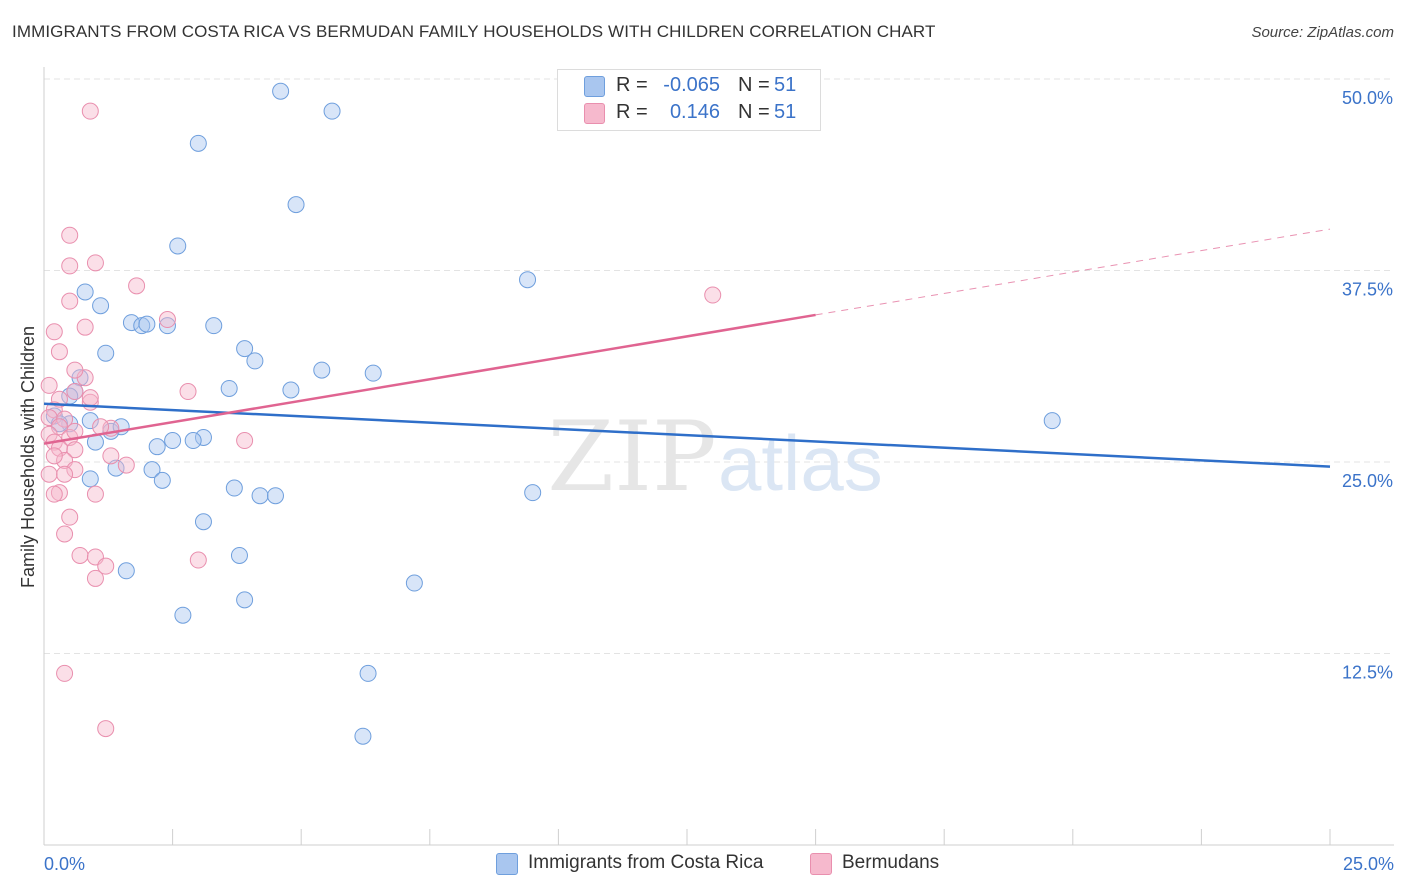  What do you see at coordinates (28, 457) in the screenshot?
I see `y-axis-label: Family Households with Children` at bounding box center [28, 457].